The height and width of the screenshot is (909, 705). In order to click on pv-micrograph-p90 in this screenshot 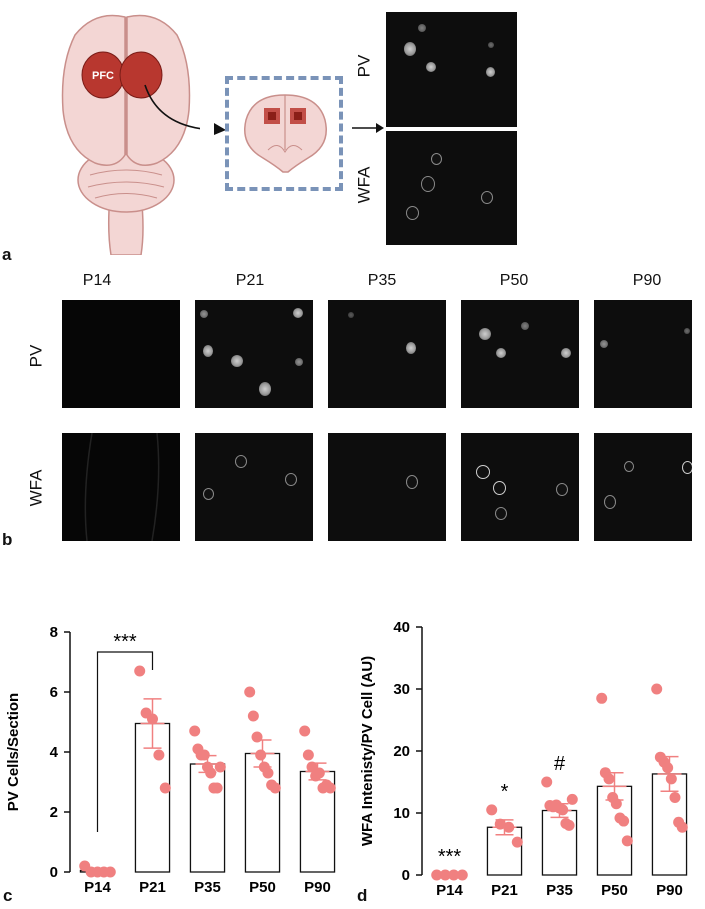, I will do `click(643, 354)`.